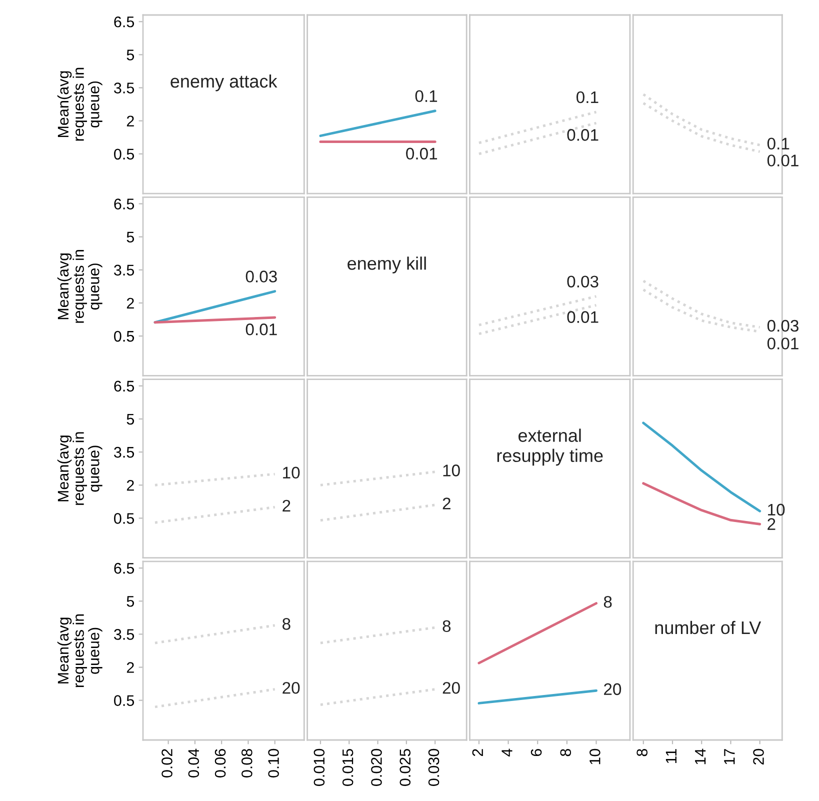 Image resolution: width=819 pixels, height=801 pixels. Describe the element at coordinates (273, 763) in the screenshot. I see `x-tick-label: 0.10` at that location.